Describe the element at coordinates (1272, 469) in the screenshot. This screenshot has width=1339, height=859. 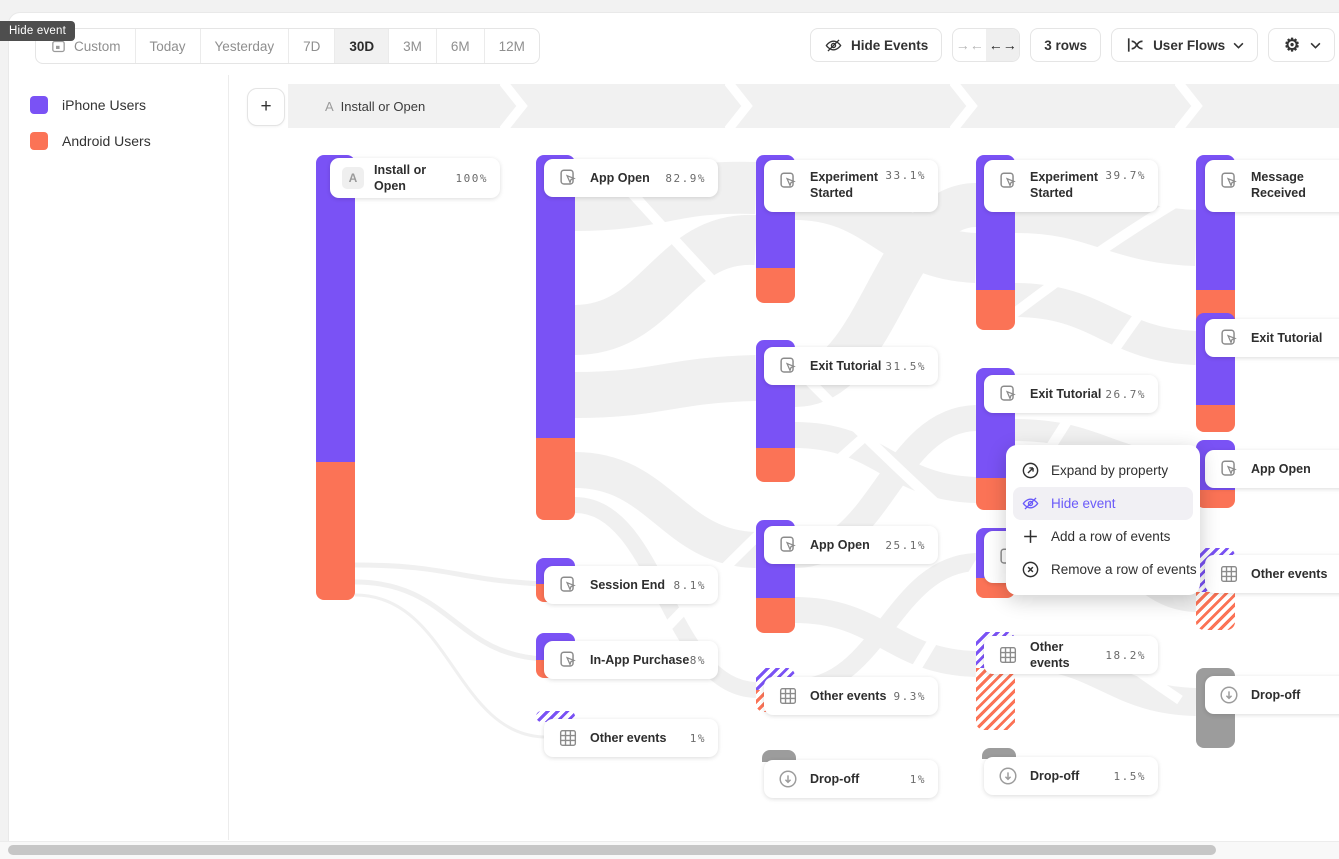
I see `event-card-app-open: App Open` at that location.